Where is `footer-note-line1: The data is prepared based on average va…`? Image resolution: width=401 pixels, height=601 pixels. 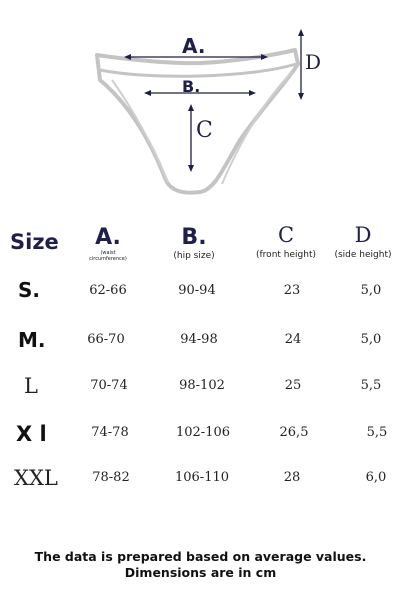
footer-note-line1: The data is prepared based on average va… is located at coordinates (200, 556).